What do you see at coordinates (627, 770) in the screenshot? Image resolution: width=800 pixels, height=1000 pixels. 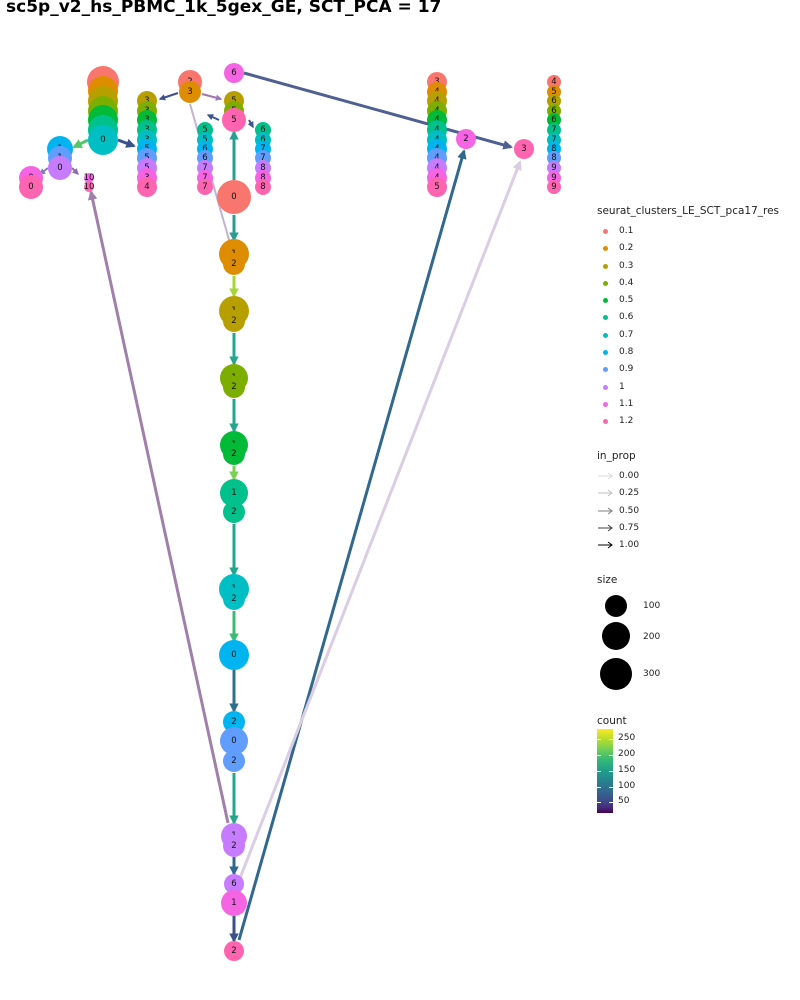 I see `count-tick-label: 150` at bounding box center [627, 770].